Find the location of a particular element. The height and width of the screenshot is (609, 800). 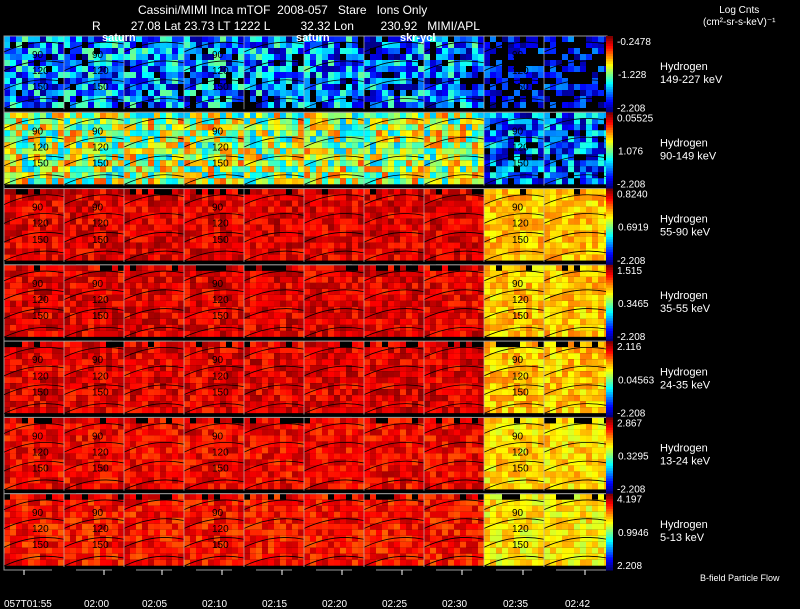

colorbar-title-line2: (cm²-sr-s-keV)⁻¹ is located at coordinates (739, 22).